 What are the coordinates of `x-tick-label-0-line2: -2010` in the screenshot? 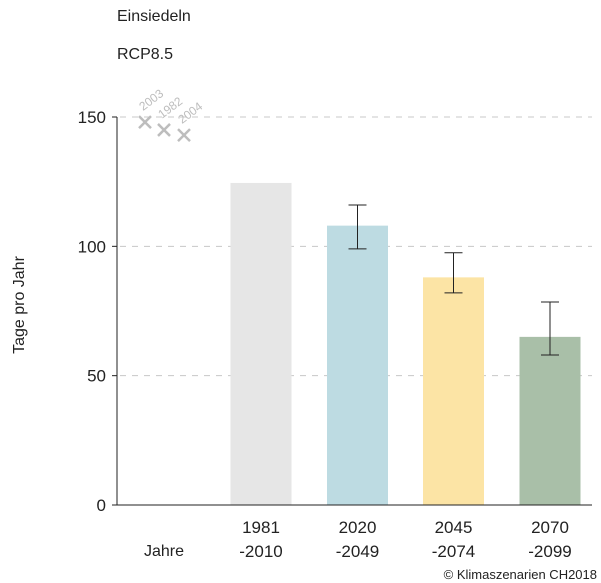 It's located at (260, 551).